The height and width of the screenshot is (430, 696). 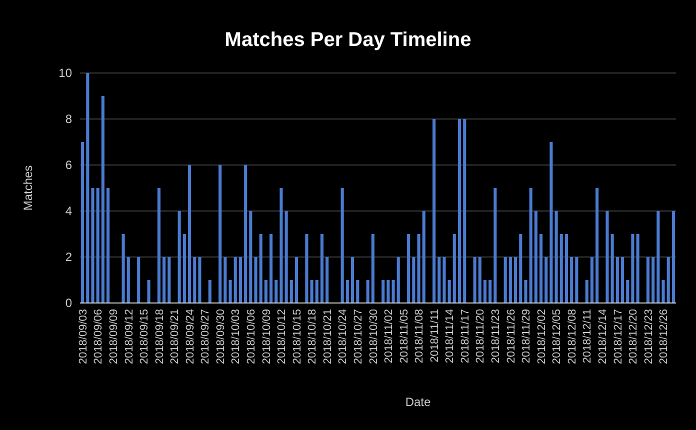 What do you see at coordinates (450, 336) in the screenshot?
I see `x-tick-label: 2018/11/14` at bounding box center [450, 336].